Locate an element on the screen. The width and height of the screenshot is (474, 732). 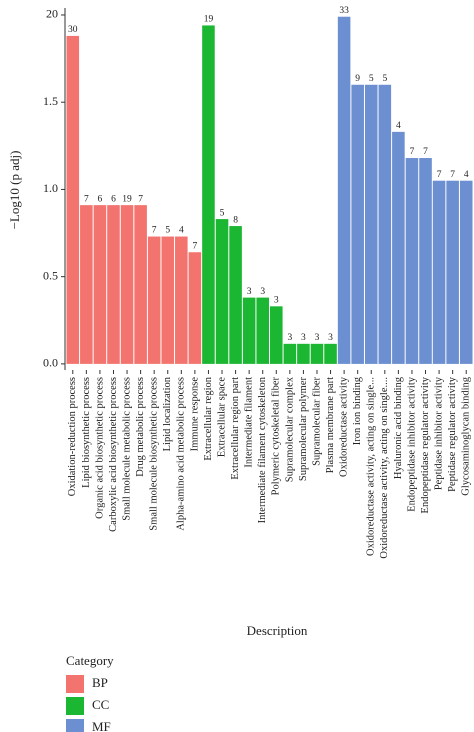
x-tick-label: Extracellular region is located at coordinates (208, 418).